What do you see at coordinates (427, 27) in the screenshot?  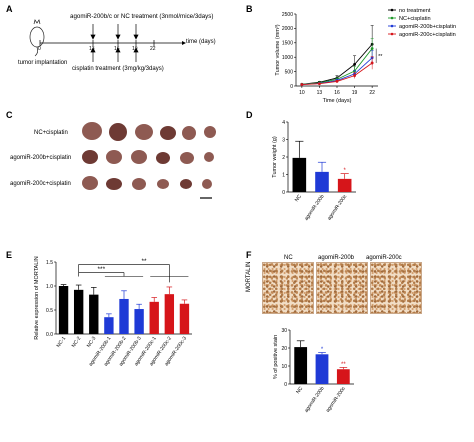 I see `legend-label: agomiR-200b+cisplatin` at bounding box center [427, 27].